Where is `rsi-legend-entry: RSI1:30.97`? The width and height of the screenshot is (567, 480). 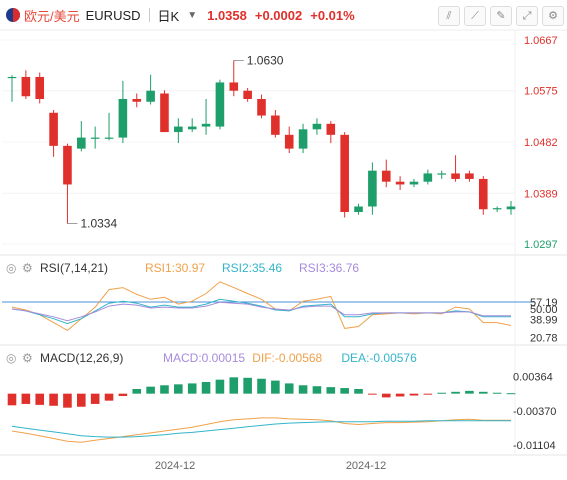 rsi-legend-entry: RSI1:30.97 is located at coordinates (175, 268).